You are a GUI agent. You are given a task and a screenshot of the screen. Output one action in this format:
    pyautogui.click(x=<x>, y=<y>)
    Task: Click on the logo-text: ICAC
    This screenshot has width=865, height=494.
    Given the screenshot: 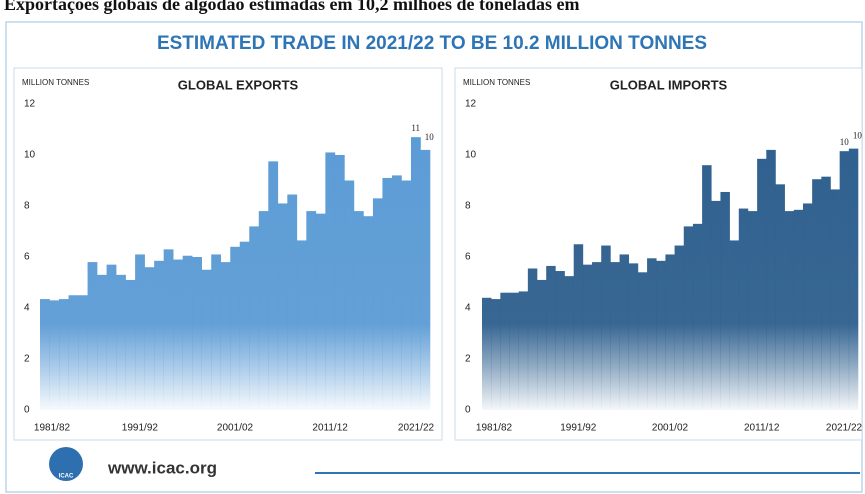 What is the action you would take?
    pyautogui.click(x=66, y=477)
    